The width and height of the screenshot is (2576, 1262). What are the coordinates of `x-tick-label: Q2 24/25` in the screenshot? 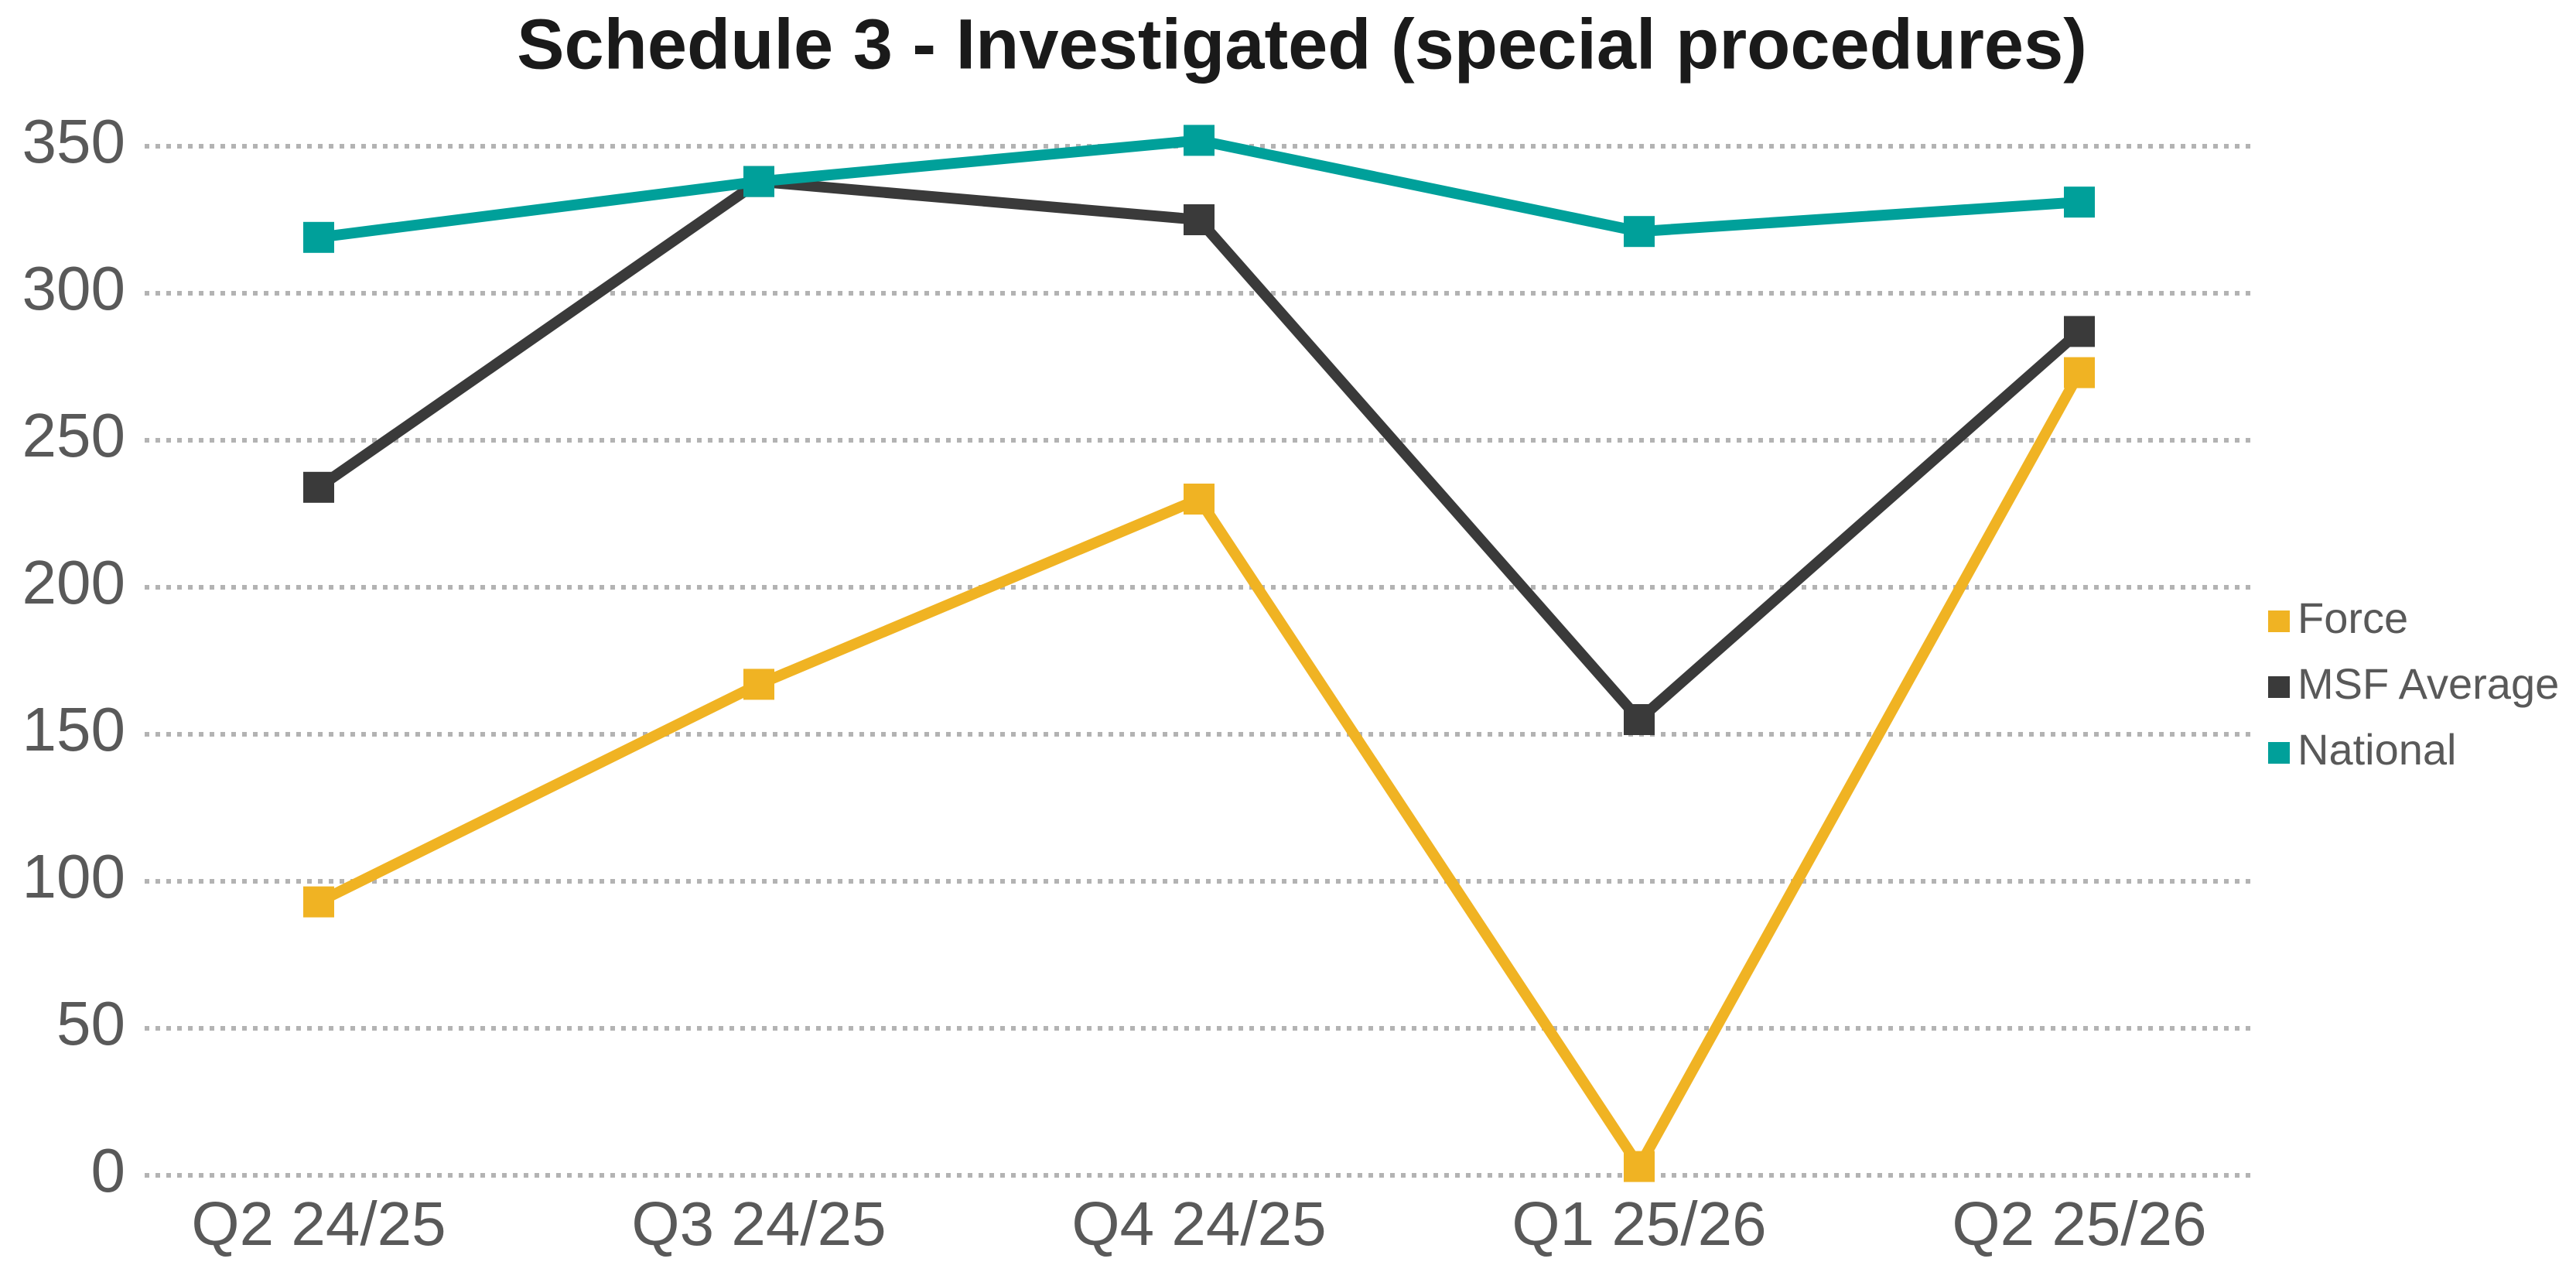 It's located at (318, 1223).